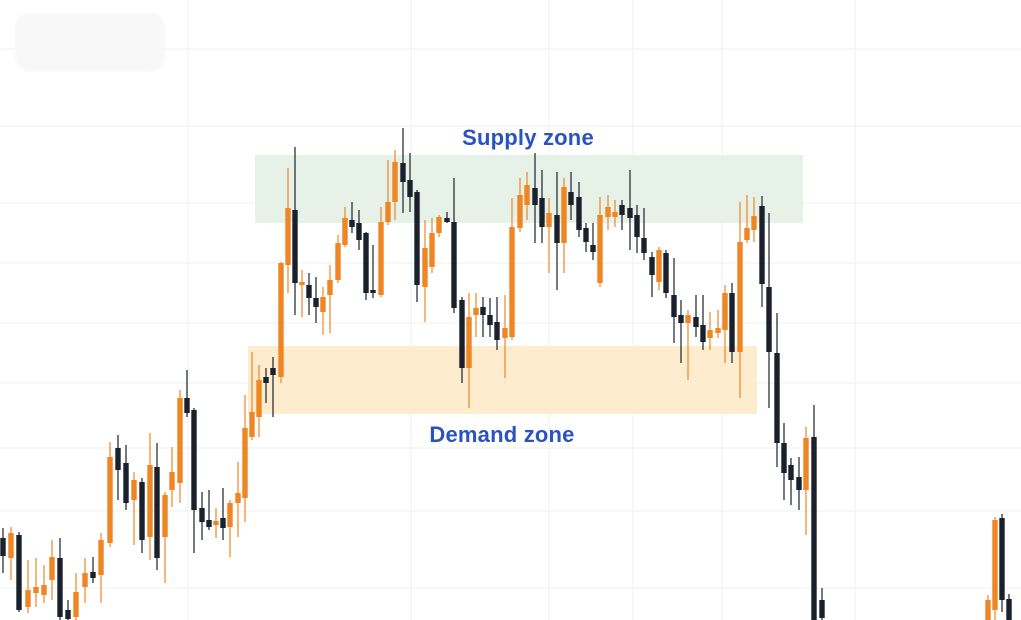  I want to click on watermark-logo-blur, so click(90, 42).